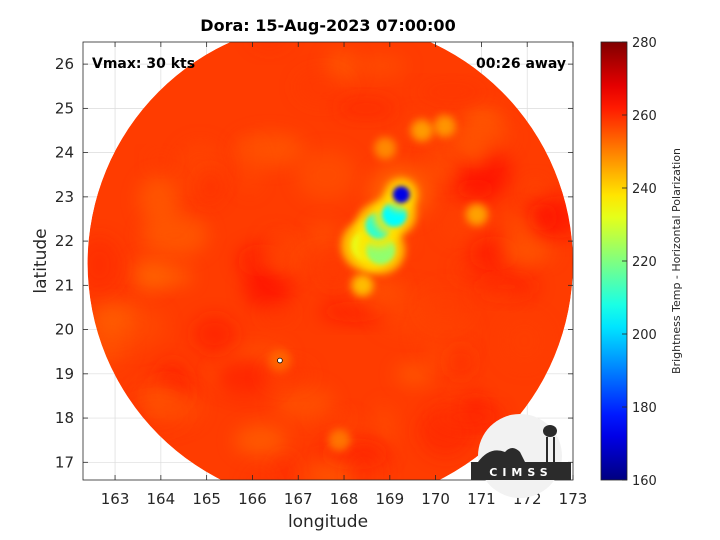 The height and width of the screenshot is (540, 720). I want to click on logo-water-tower-icon, so click(550, 431).